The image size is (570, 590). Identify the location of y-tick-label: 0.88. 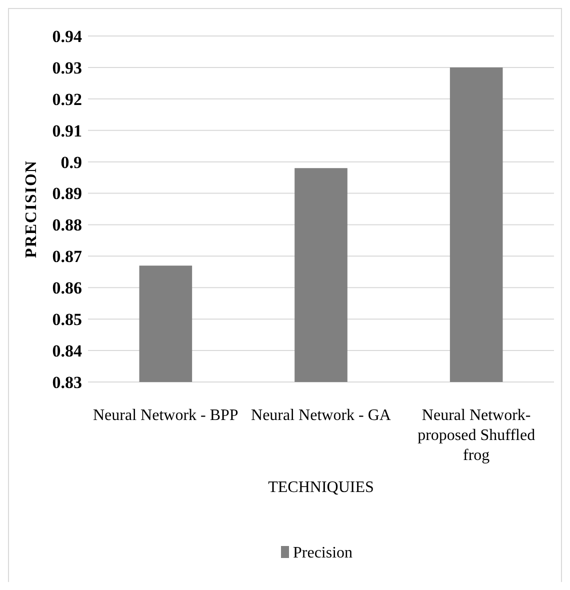
(67, 225).